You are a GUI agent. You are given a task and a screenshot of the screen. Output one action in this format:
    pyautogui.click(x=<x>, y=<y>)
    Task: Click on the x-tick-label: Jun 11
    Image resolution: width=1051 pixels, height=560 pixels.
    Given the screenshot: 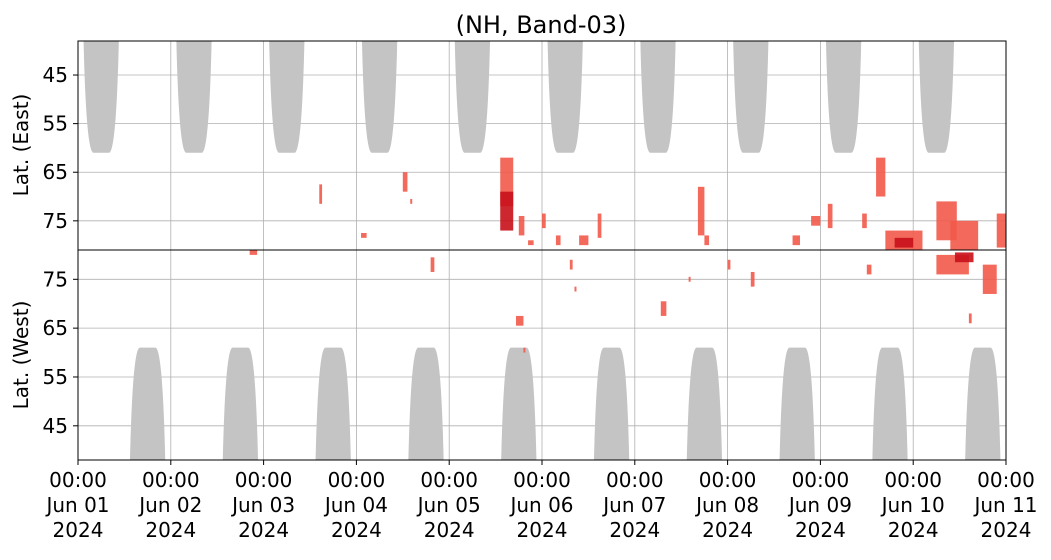 What is the action you would take?
    pyautogui.click(x=1004, y=505)
    